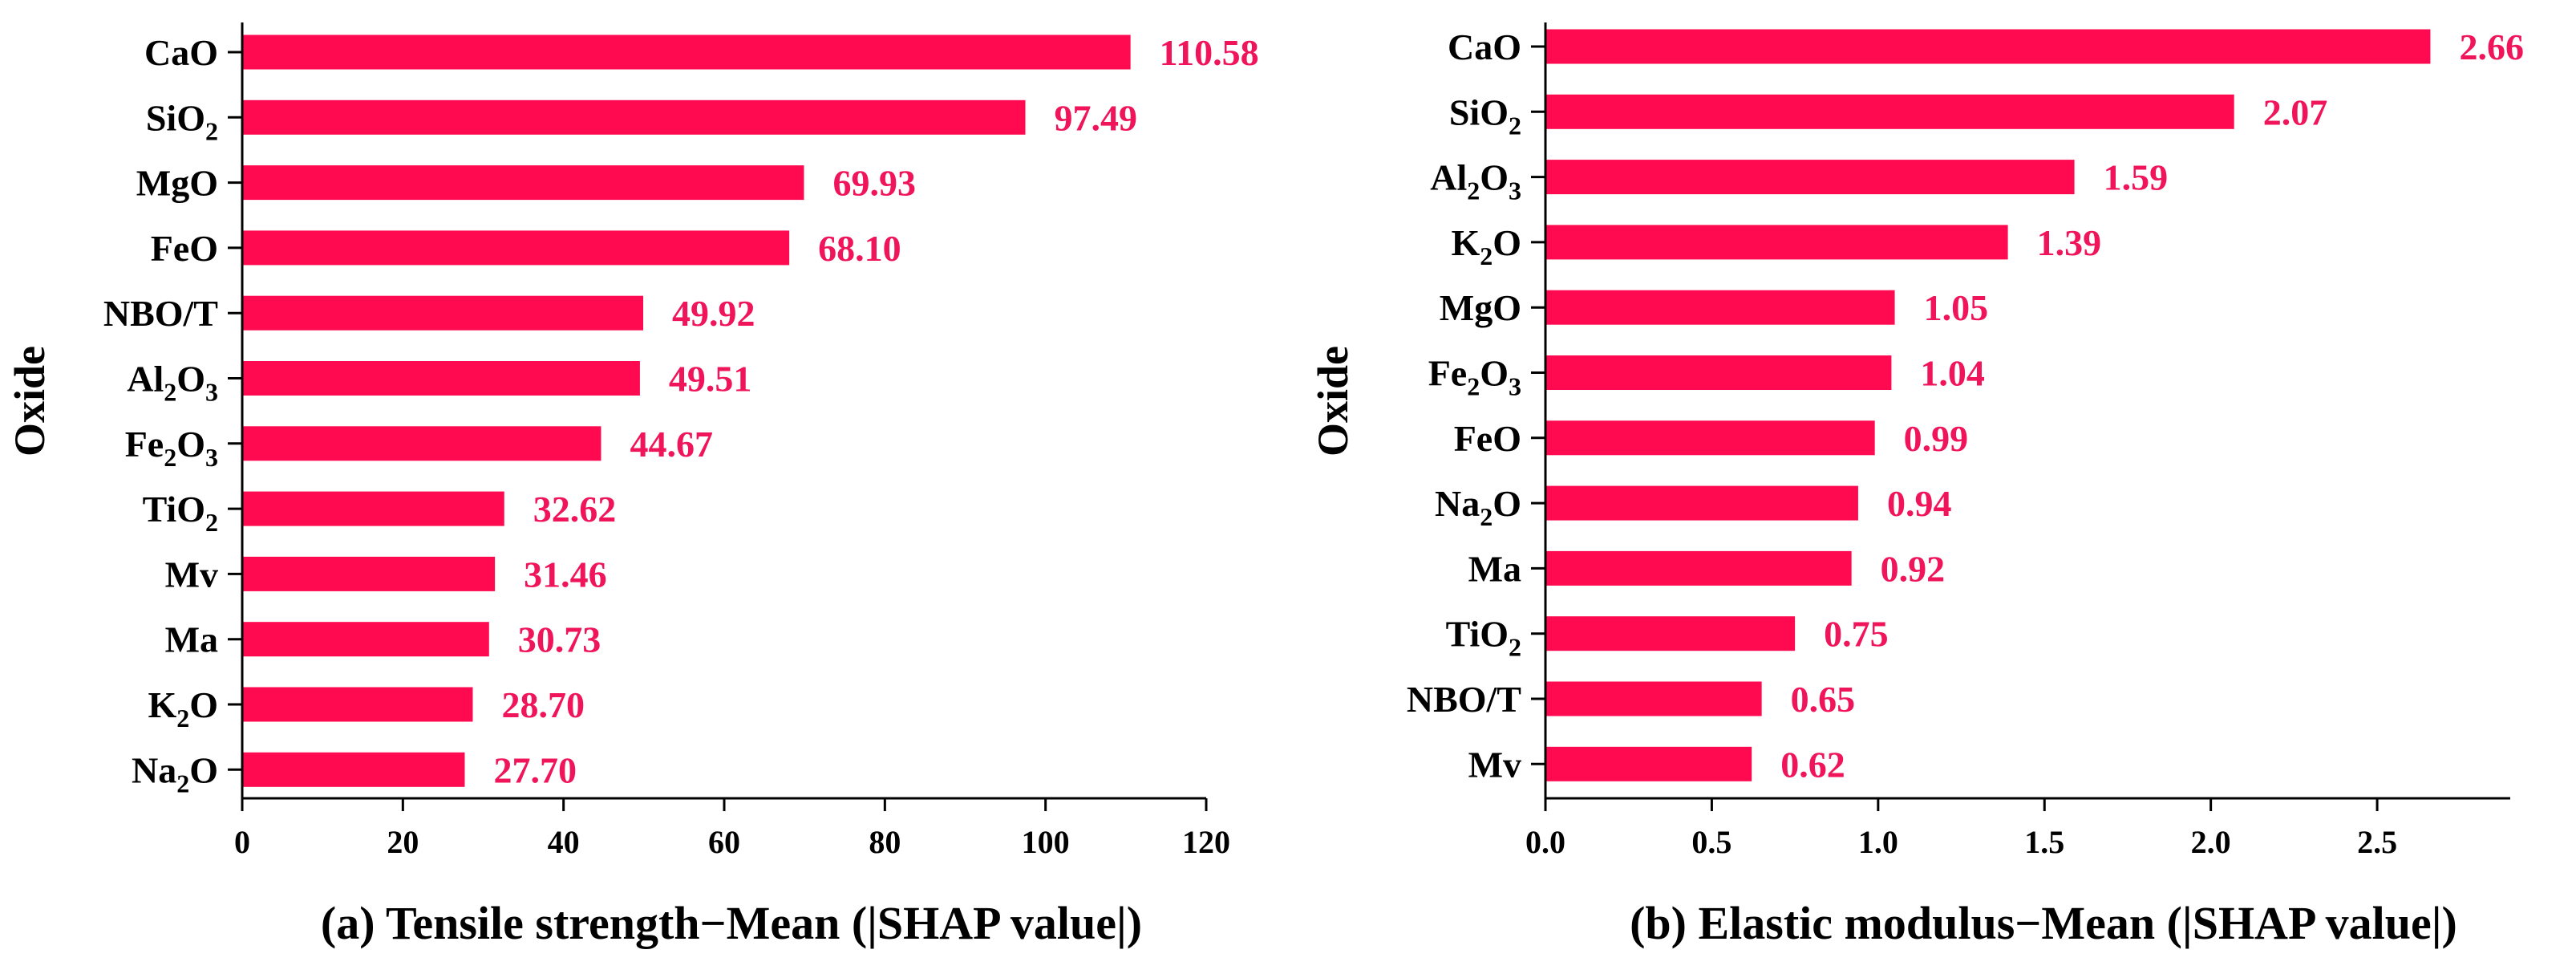  I want to click on value-label-0: 110.58, so click(1209, 53).